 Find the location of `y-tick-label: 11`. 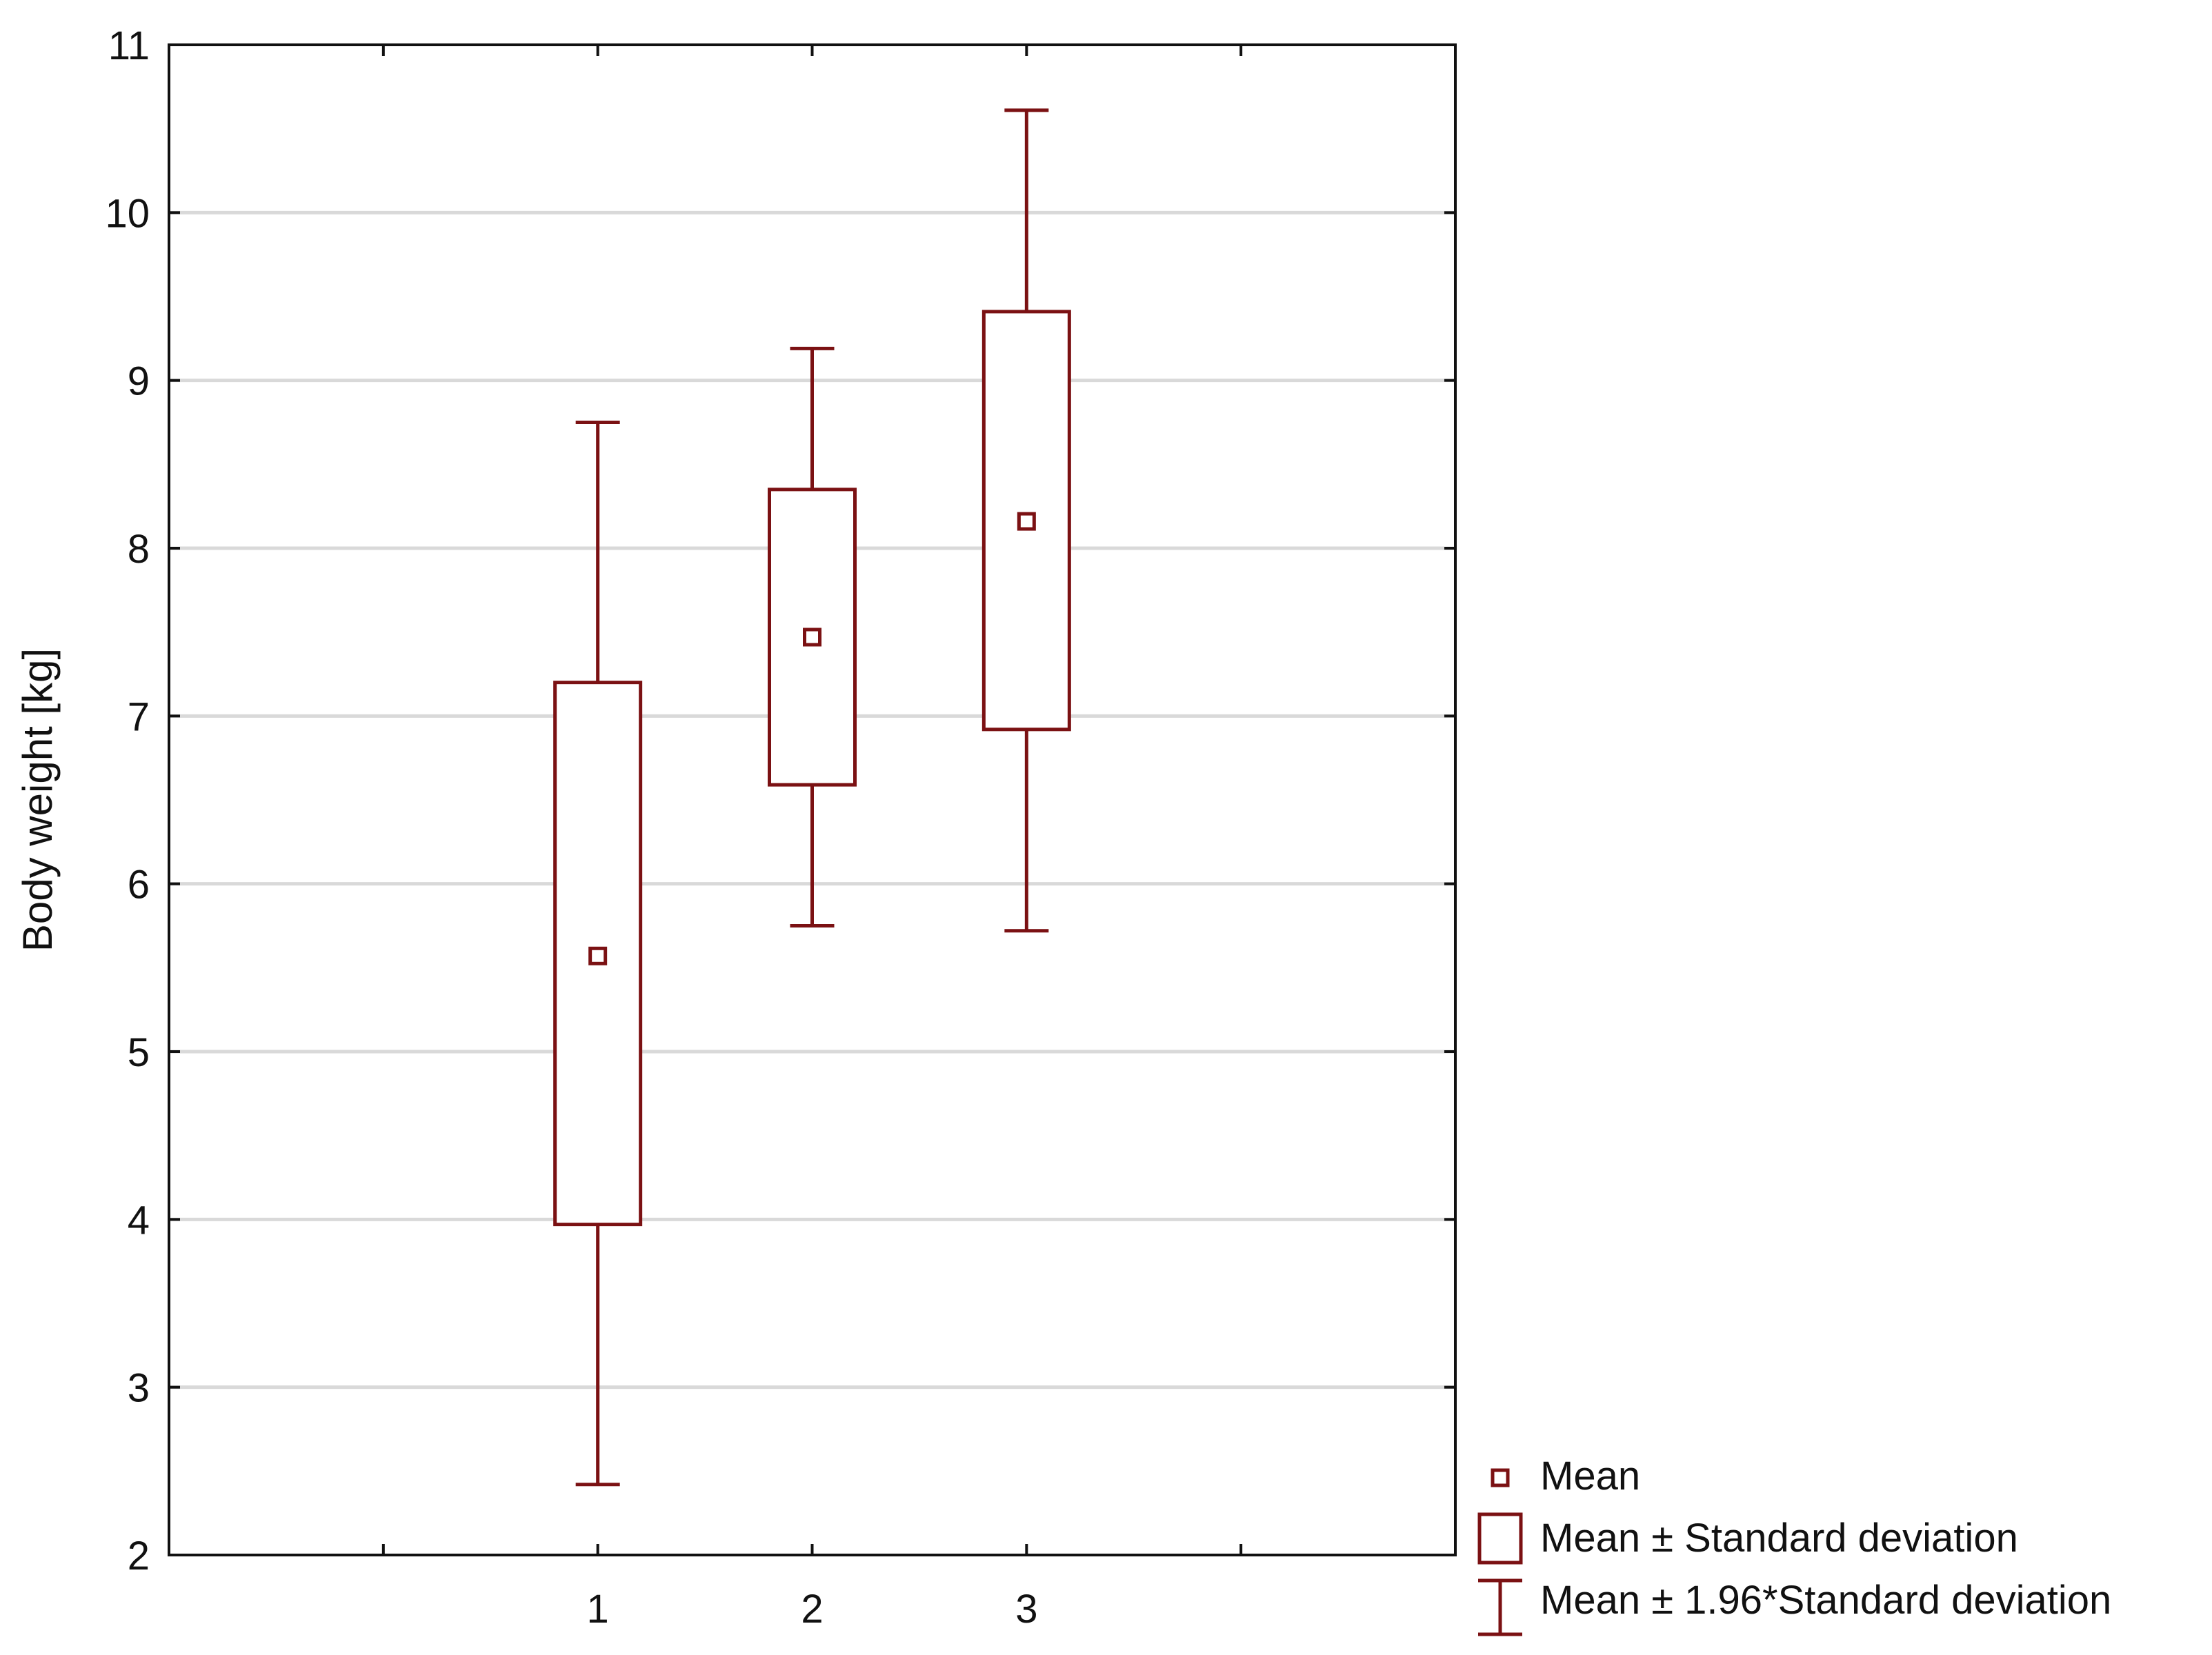

y-tick-label: 11 is located at coordinates (129, 45).